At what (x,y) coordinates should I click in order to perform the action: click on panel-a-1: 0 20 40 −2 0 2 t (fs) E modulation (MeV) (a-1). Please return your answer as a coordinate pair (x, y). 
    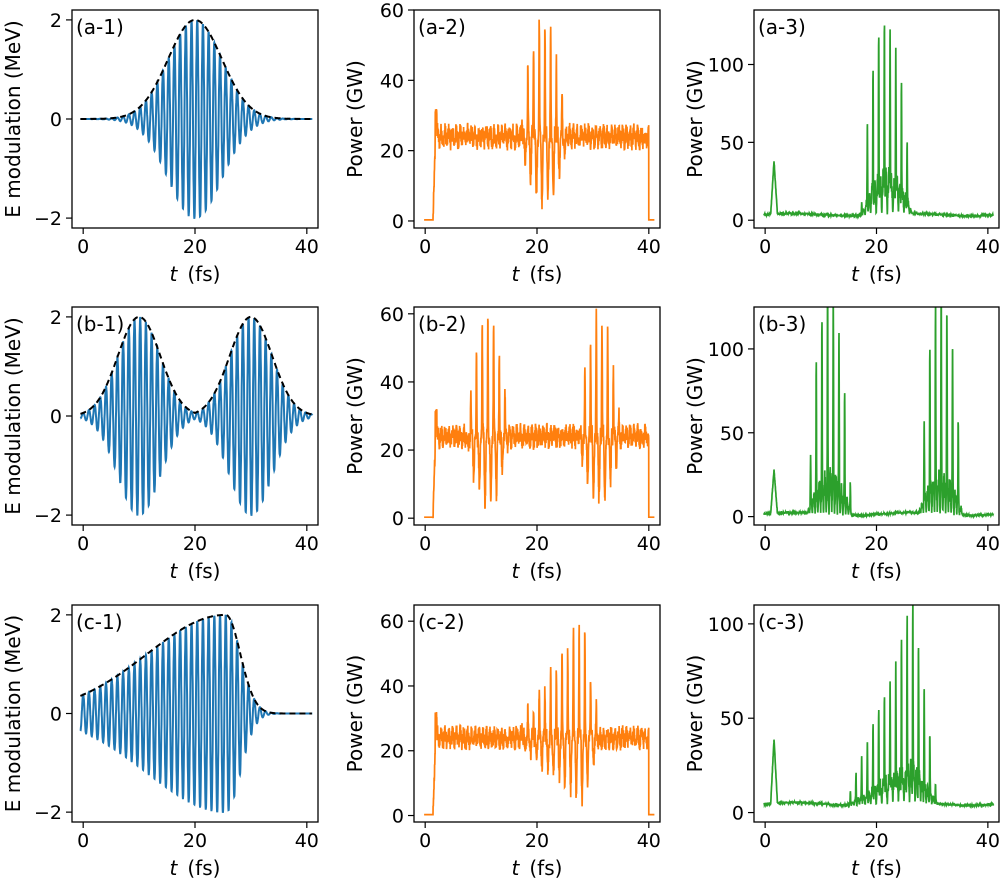
    Looking at the image, I should click on (160, 147).